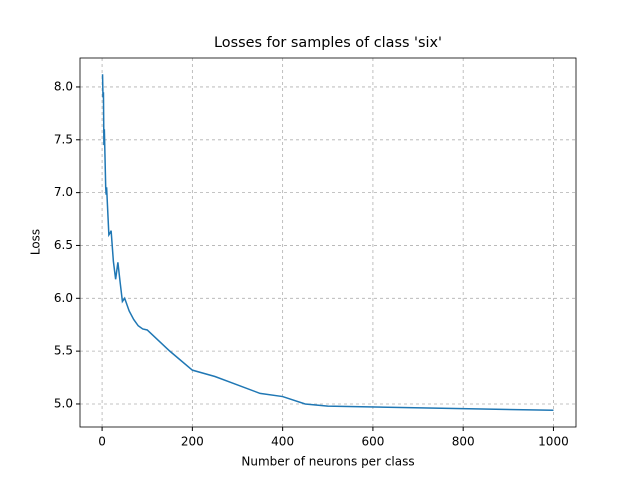  I want to click on x-tick-label: 0, so click(102, 442).